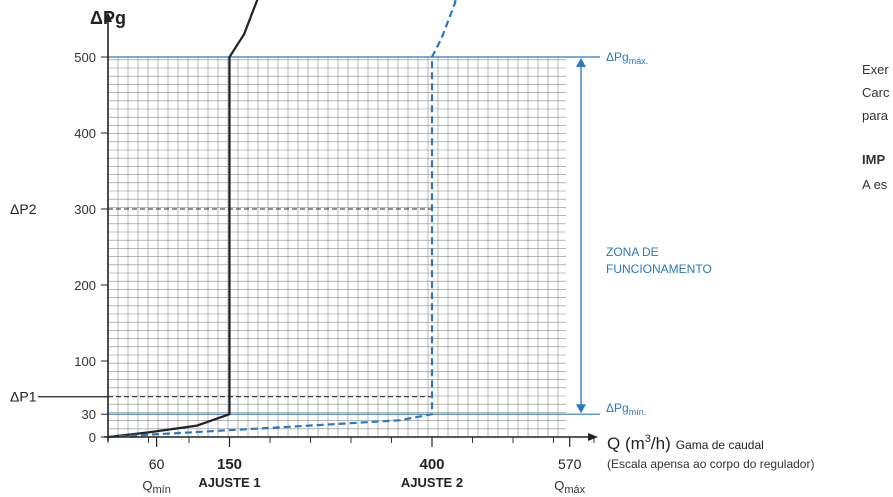  Describe the element at coordinates (229, 464) in the screenshot. I see `x-tick-label: 150` at that location.